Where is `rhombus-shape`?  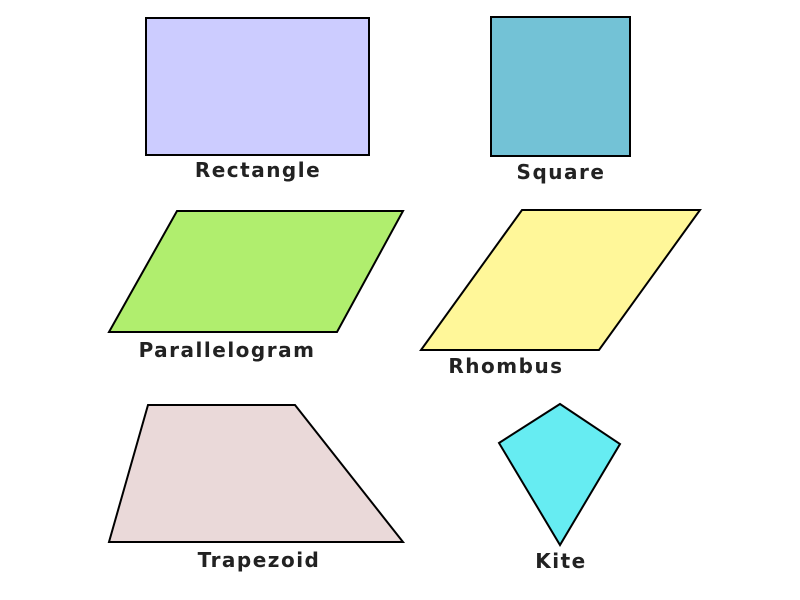
rhombus-shape is located at coordinates (560, 280).